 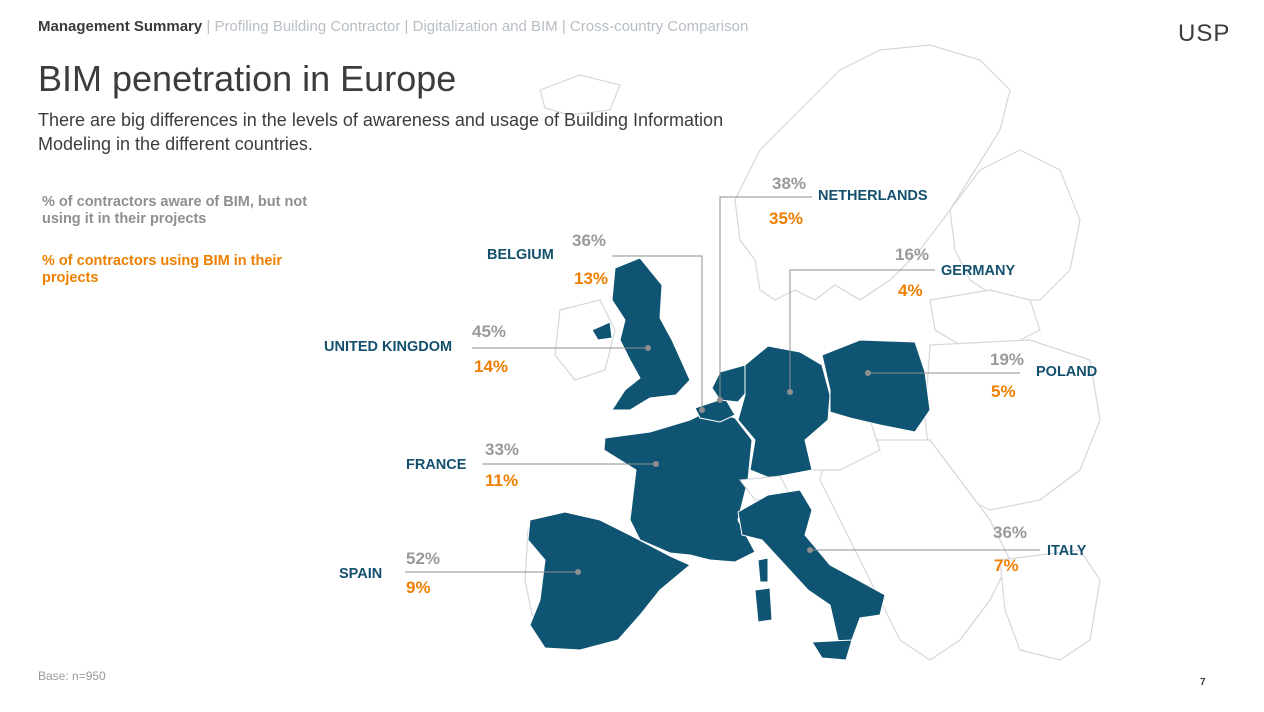 I want to click on sardinia-shape, so click(x=763, y=605).